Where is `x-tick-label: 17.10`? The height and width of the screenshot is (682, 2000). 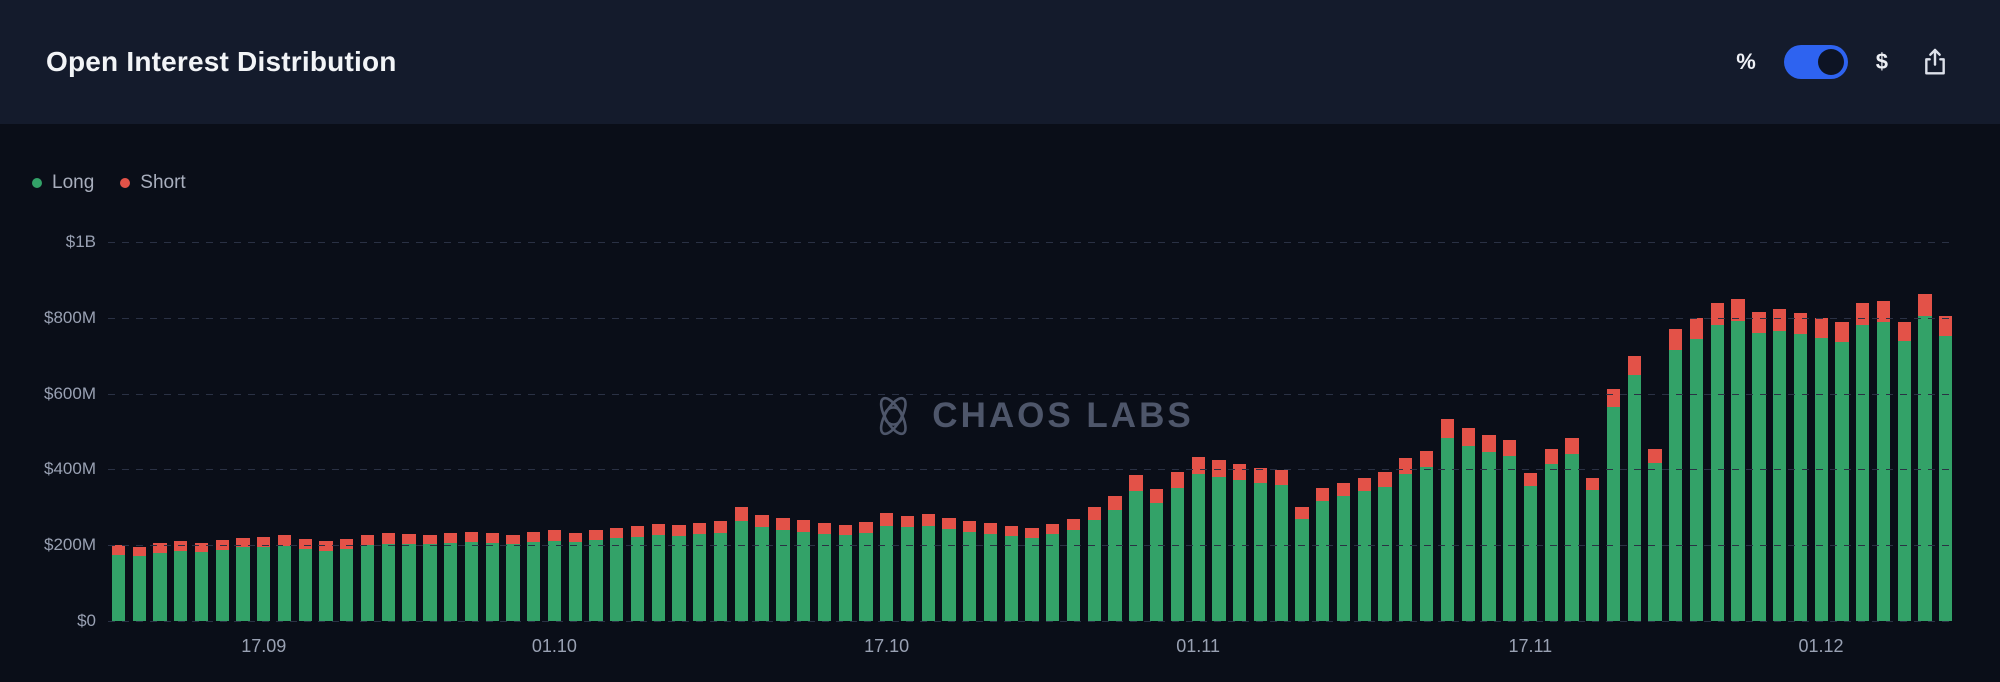 x-tick-label: 17.10 is located at coordinates (887, 646).